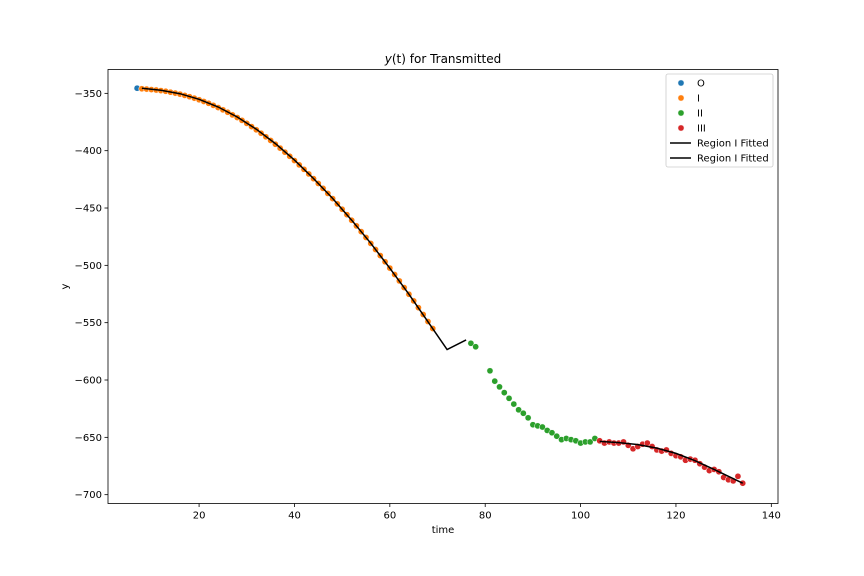  I want to click on y-tick-label--700: −700, so click(88, 495).